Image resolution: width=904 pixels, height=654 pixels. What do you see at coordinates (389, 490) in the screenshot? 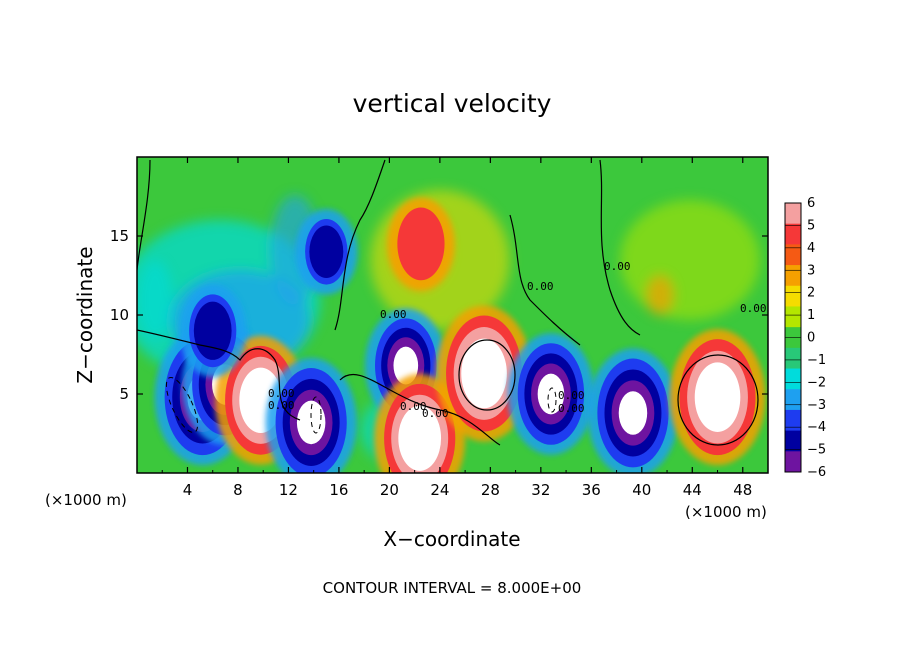
I see `x-tick-label: 20` at bounding box center [389, 490].